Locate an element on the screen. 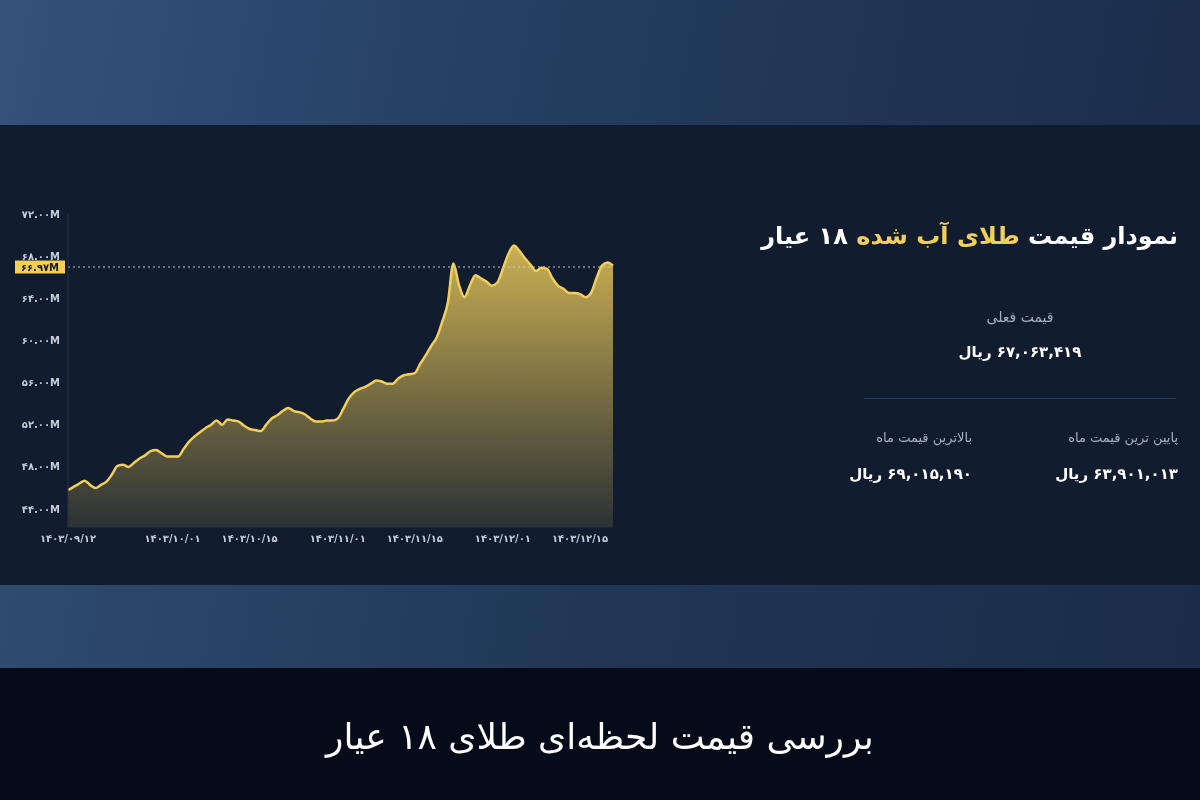 The image size is (1200, 800). x-tick-label: ۱۴۰۳/۱۰/۱۵ is located at coordinates (249, 539).